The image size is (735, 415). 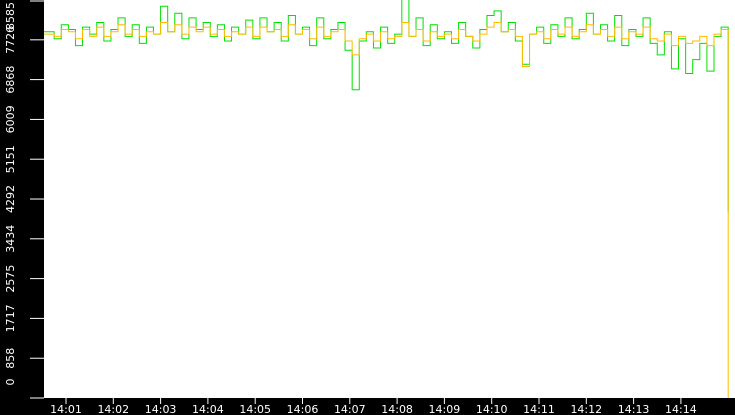 What do you see at coordinates (10, 239) in the screenshot?
I see `y-tick-label: 3434` at bounding box center [10, 239].